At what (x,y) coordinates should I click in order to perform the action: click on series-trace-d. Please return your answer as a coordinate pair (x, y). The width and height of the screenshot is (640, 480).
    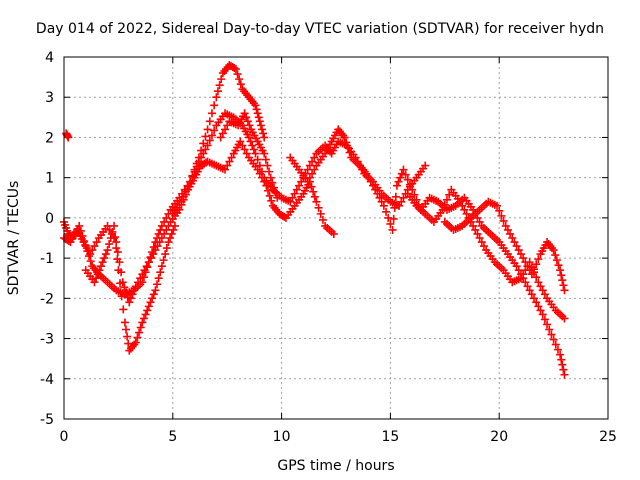
    Looking at the image, I should click on (130, 288).